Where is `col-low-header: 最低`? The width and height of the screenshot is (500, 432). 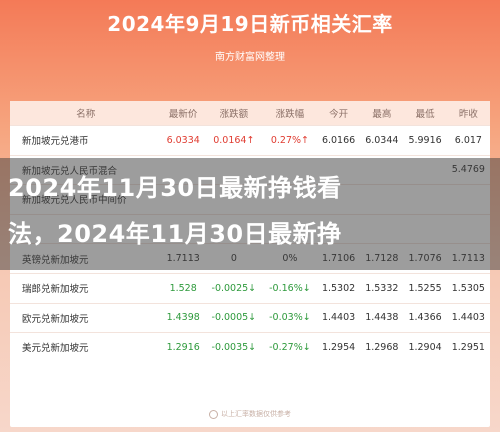
col-low-header: 最低 is located at coordinates (425, 113).